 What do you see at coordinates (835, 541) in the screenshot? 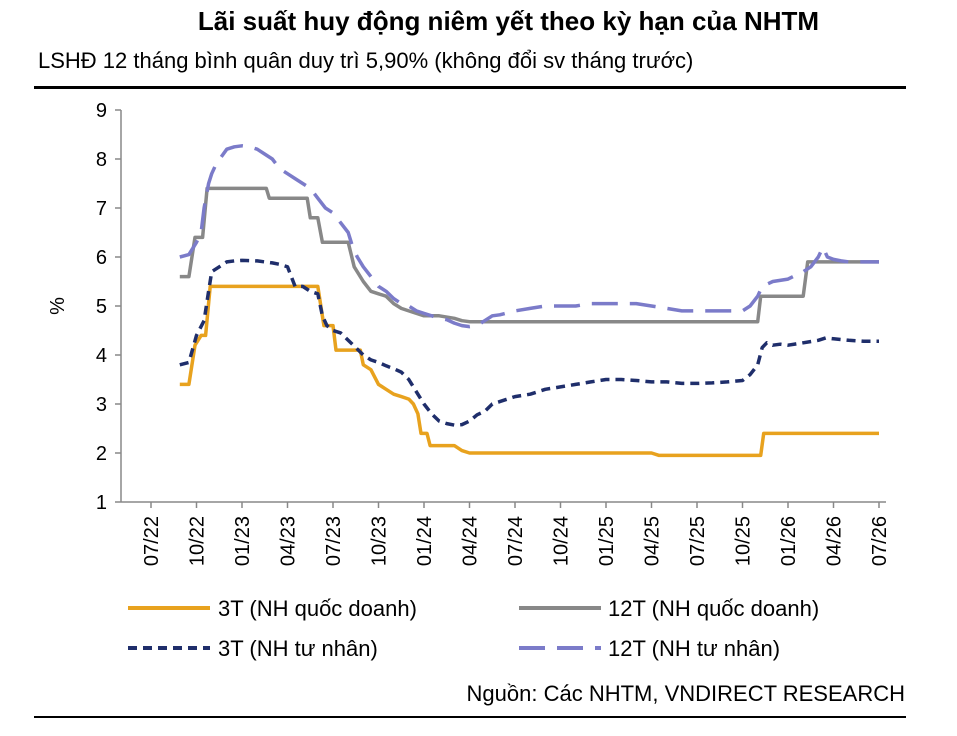
I see `x-tick-label: 04/26` at bounding box center [835, 541].